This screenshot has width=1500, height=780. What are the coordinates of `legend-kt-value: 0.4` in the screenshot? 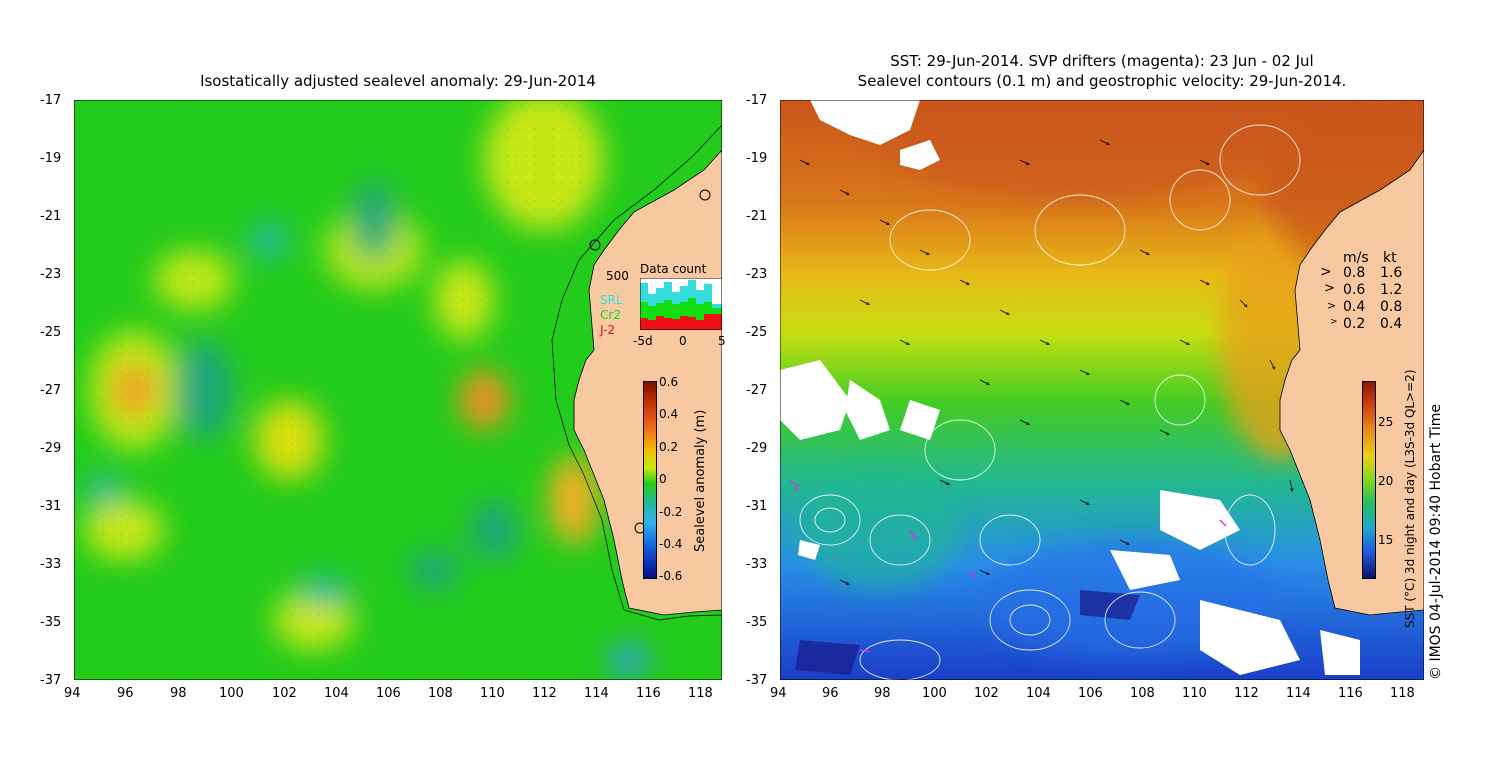 It's located at (1391, 324).